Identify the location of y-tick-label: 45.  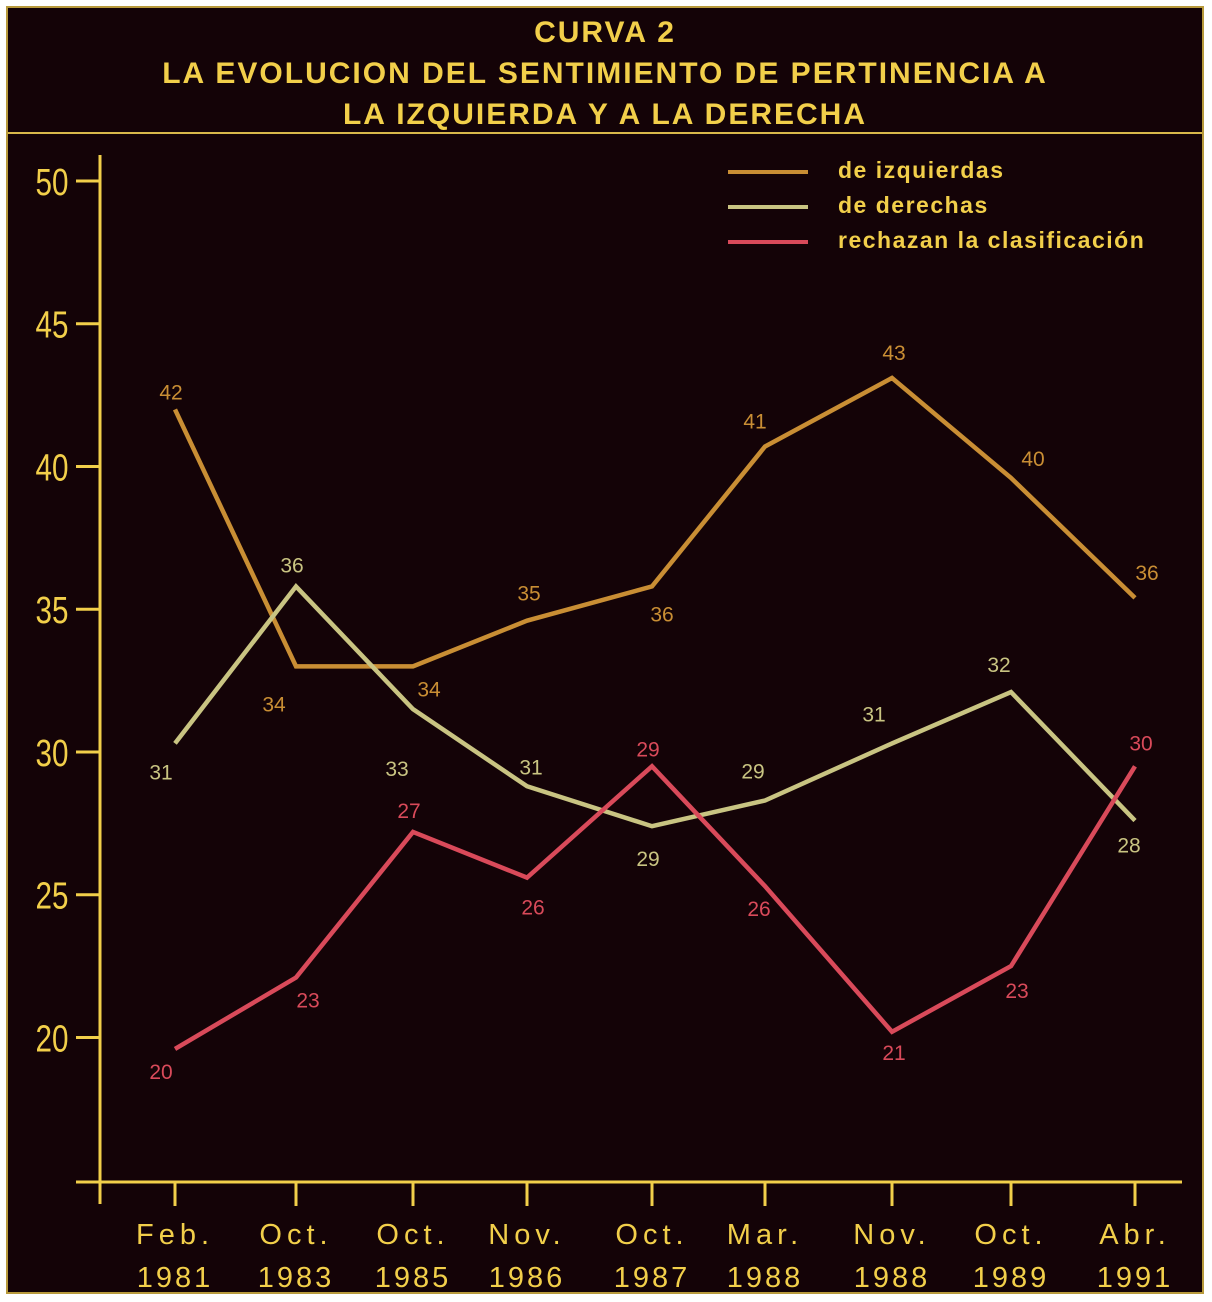
(52, 325).